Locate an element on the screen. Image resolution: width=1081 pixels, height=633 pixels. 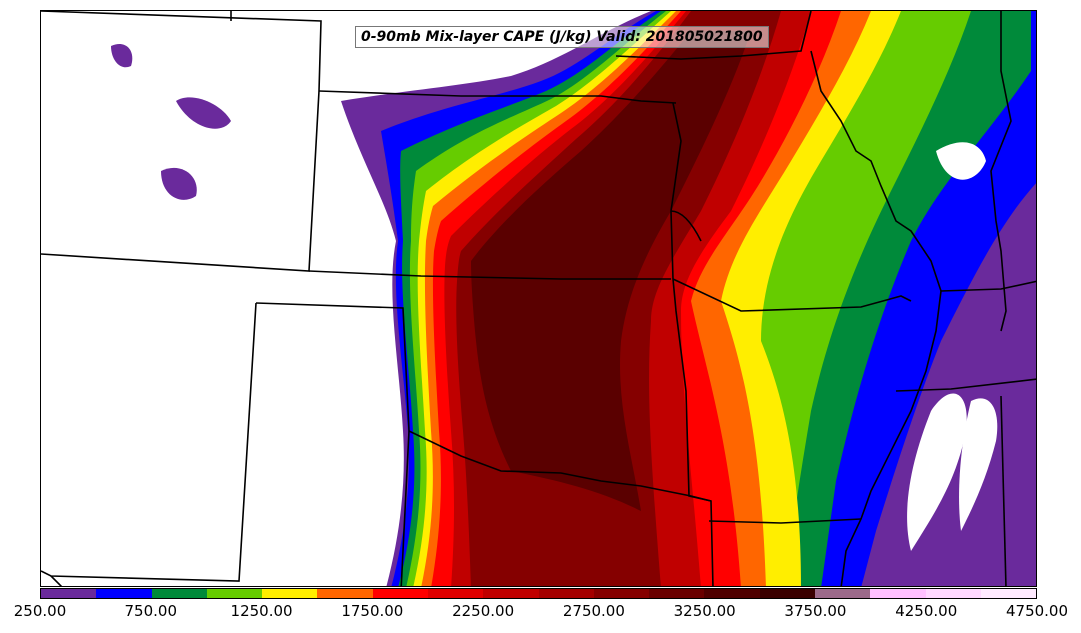
colorbar-tick-label: 3750.00 is located at coordinates (815, 611).